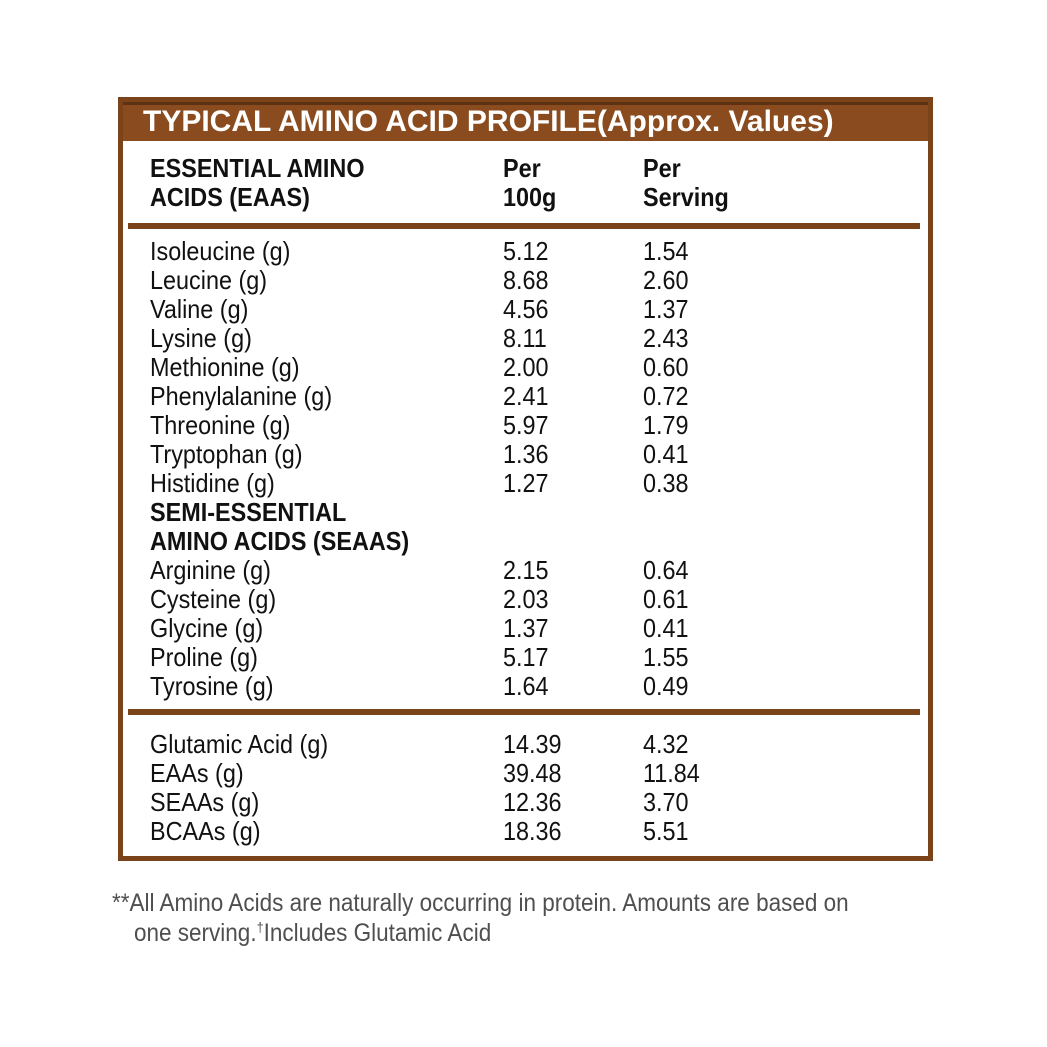 The height and width of the screenshot is (1047, 1047). Describe the element at coordinates (686, 197) in the screenshot. I see `column-header-per-serving-line2: Serving` at that location.